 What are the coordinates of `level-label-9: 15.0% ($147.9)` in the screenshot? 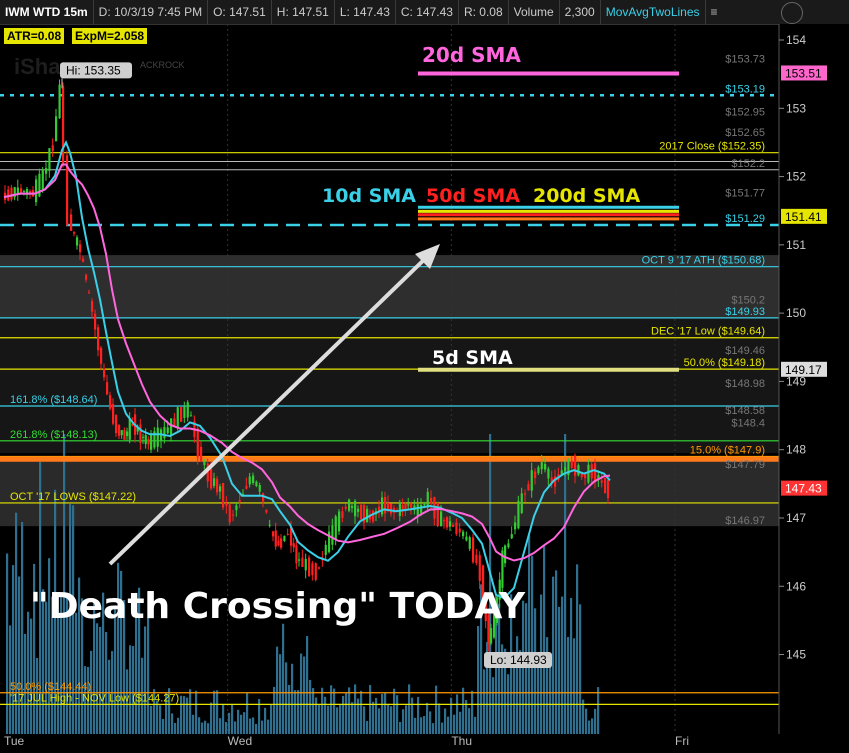 It's located at (727, 451).